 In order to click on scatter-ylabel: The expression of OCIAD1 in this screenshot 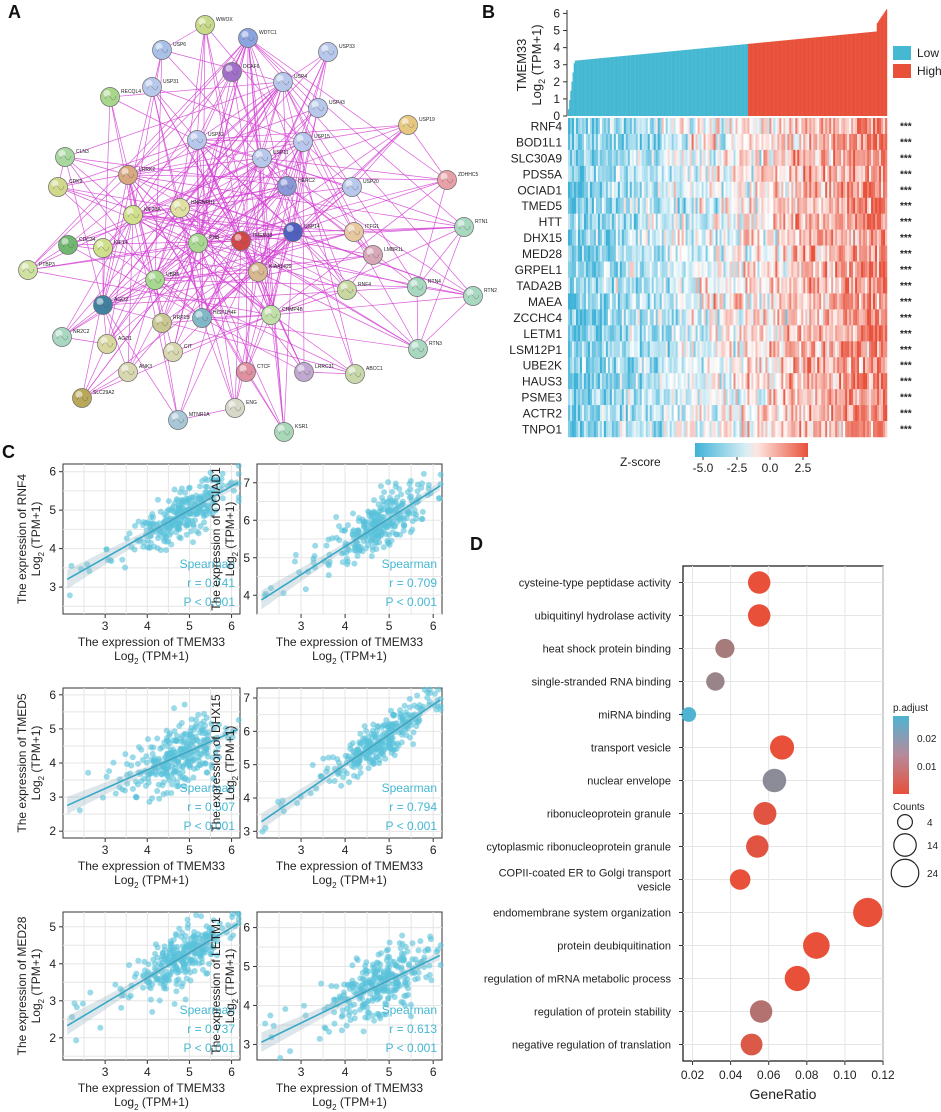, I will do `click(216, 539)`.